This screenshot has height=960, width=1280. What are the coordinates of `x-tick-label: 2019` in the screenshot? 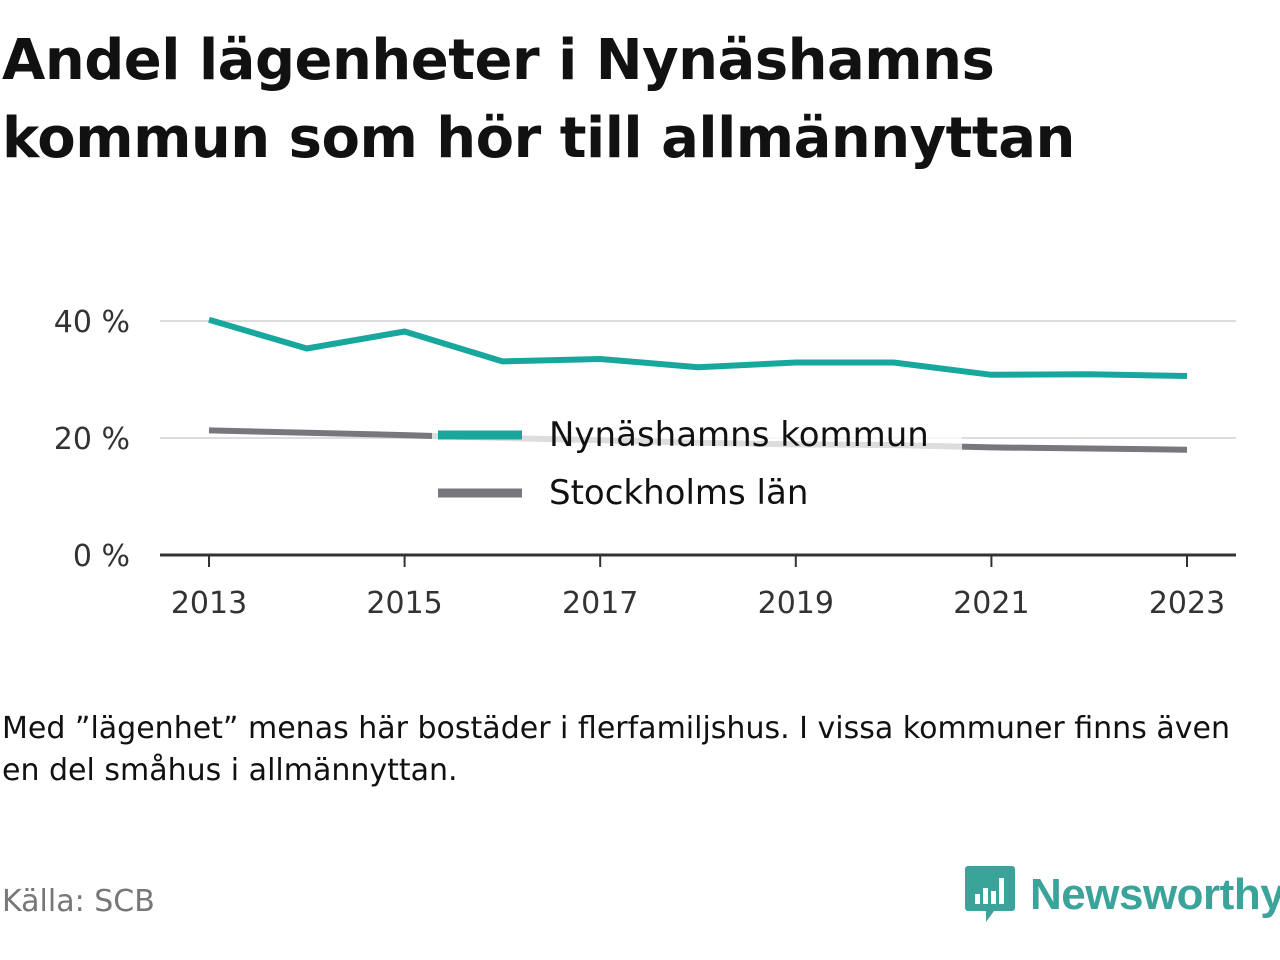 It's located at (796, 603).